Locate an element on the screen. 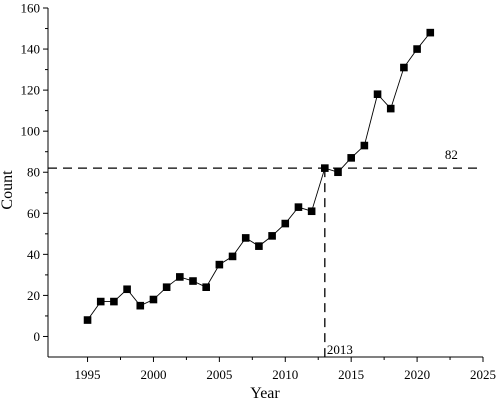 The height and width of the screenshot is (402, 498). x-tick-label: 2000 is located at coordinates (153, 374).